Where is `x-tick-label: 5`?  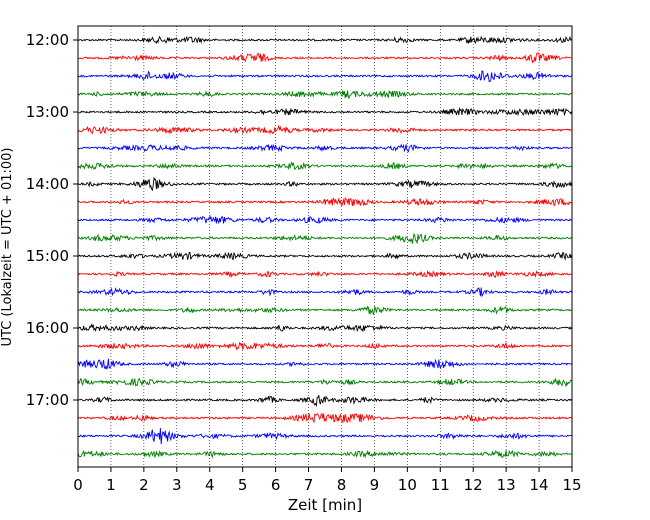 x-tick-label: 5 is located at coordinates (243, 485).